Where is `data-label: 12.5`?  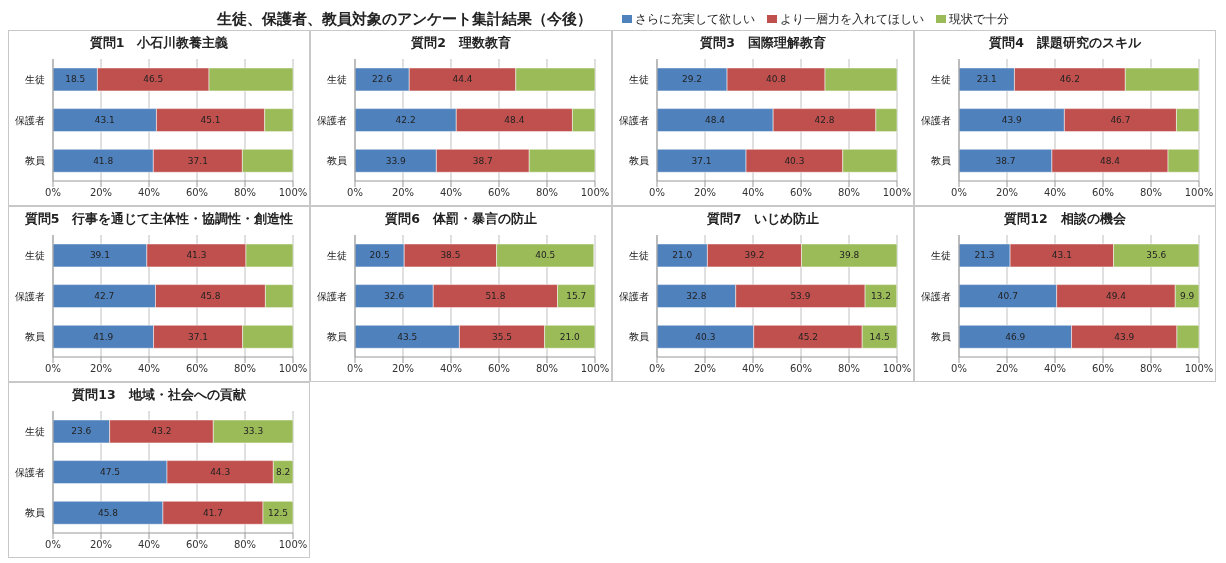 data-label: 12.5 is located at coordinates (278, 512).